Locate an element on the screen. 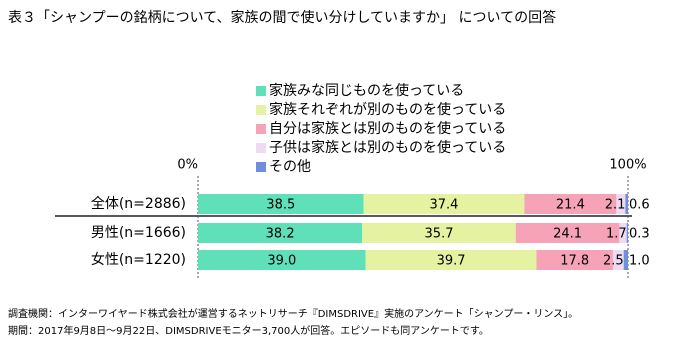  value-label: 35.7 is located at coordinates (439, 234).